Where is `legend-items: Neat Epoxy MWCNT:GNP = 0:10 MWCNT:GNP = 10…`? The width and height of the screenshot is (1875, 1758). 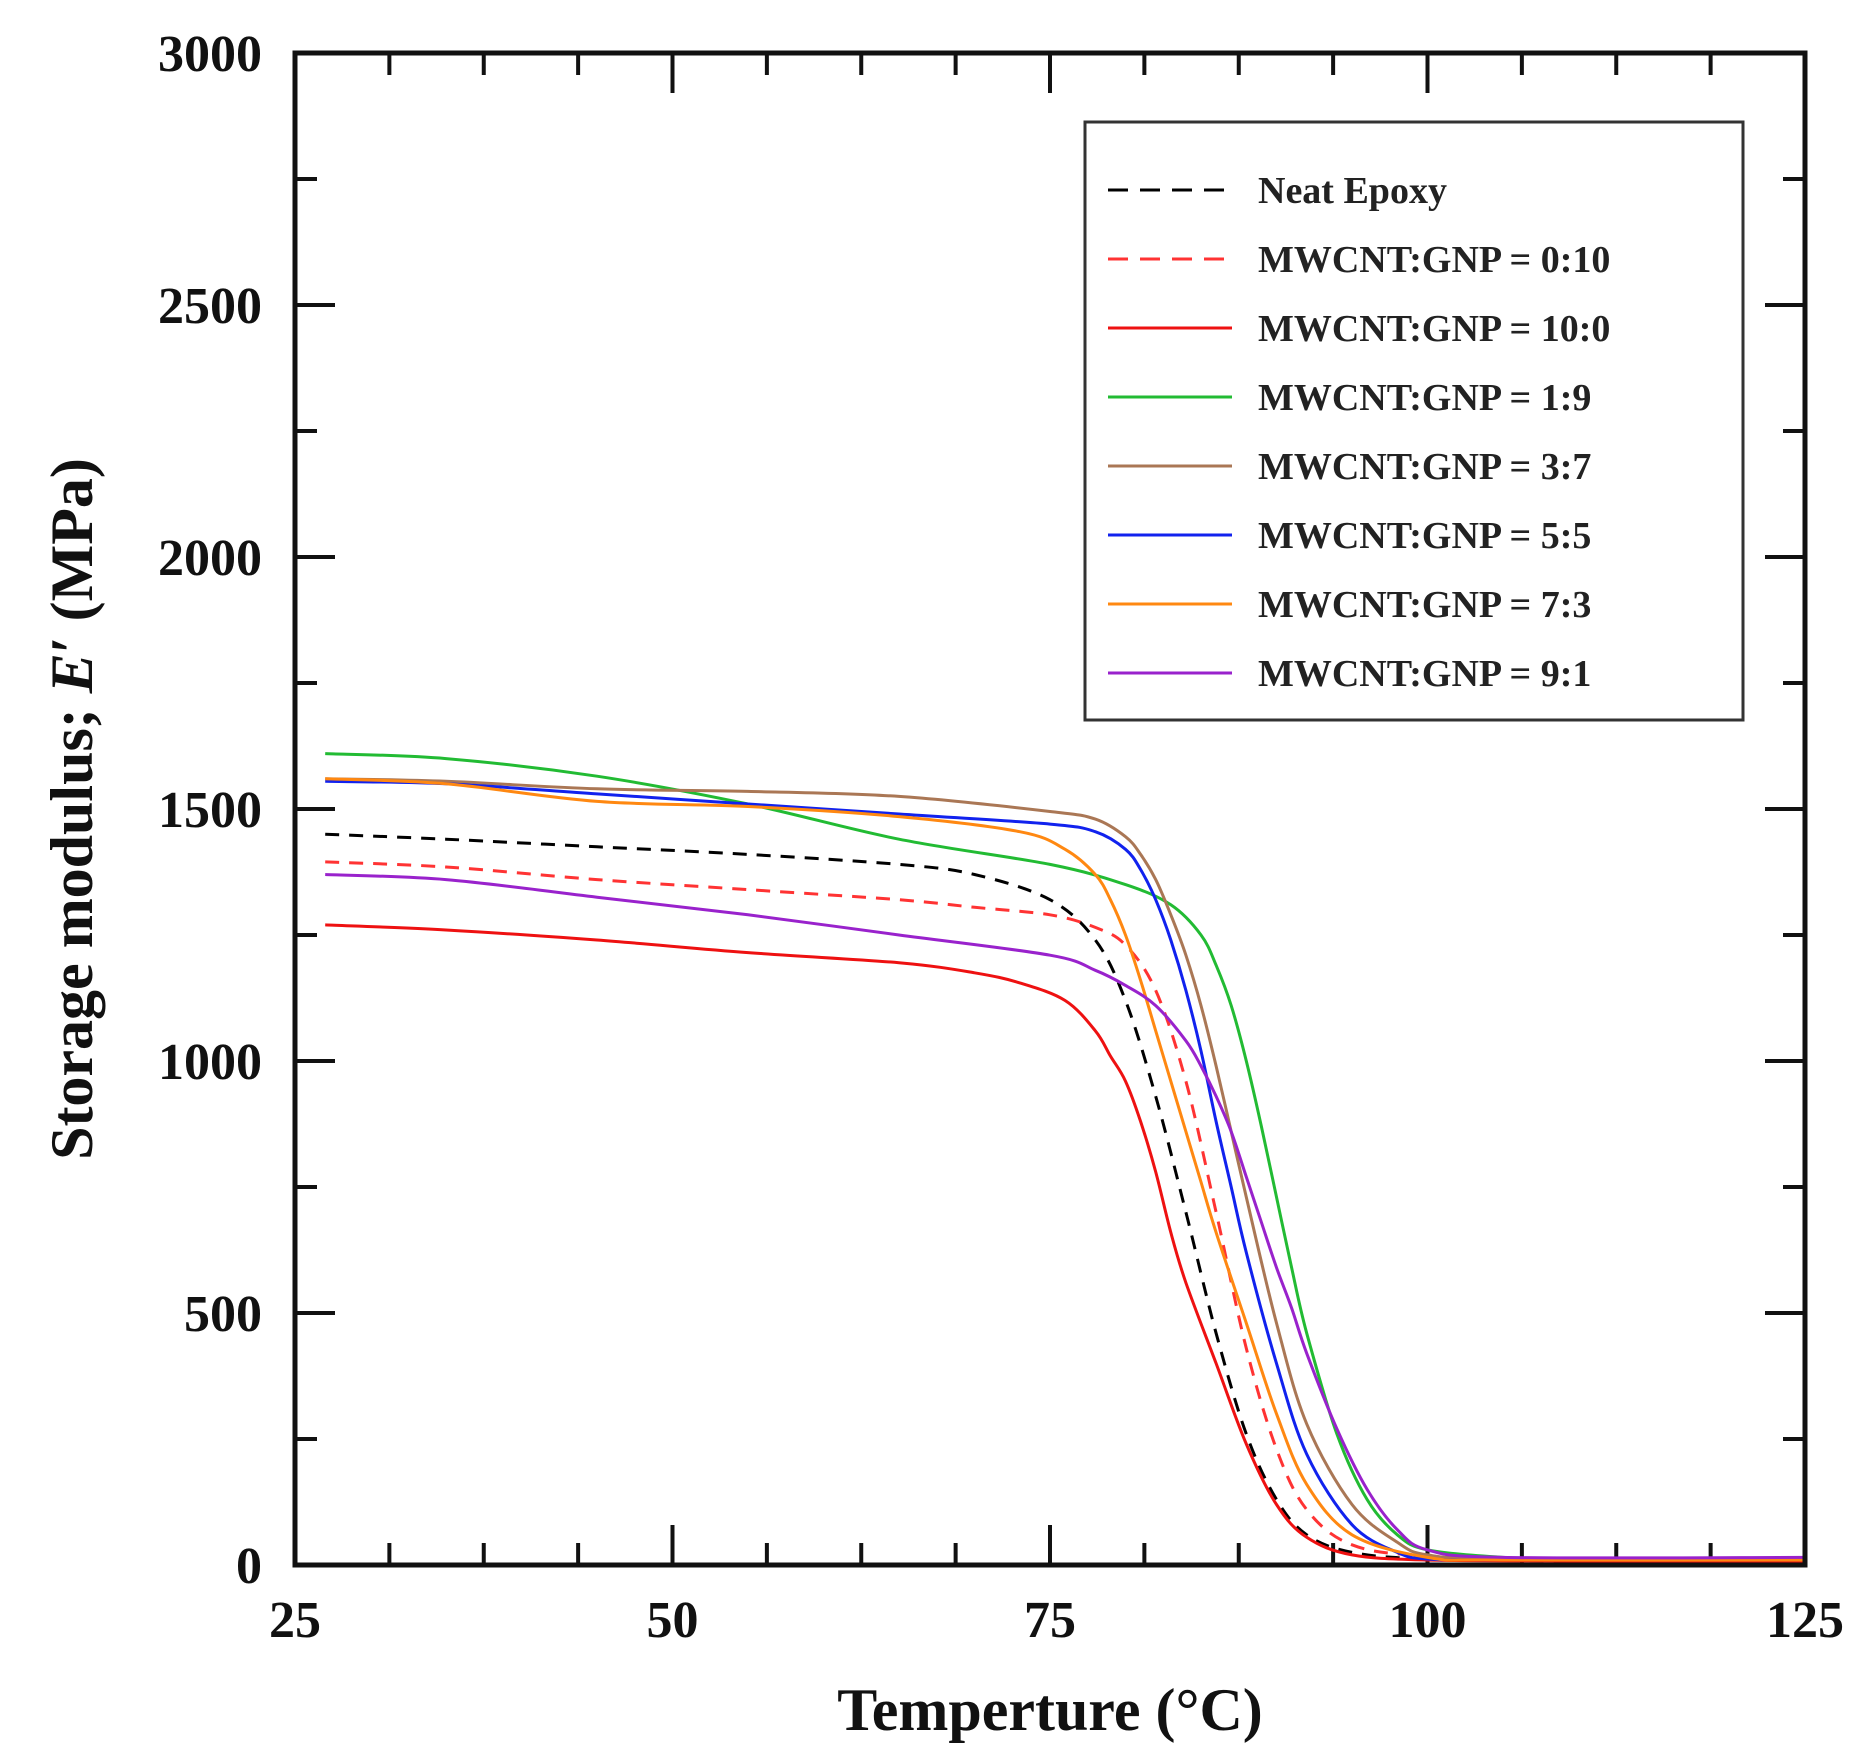
legend-items: Neat Epoxy MWCNT:GNP = 0:10 MWCNT:GNP = 10… is located at coordinates (1359, 432).